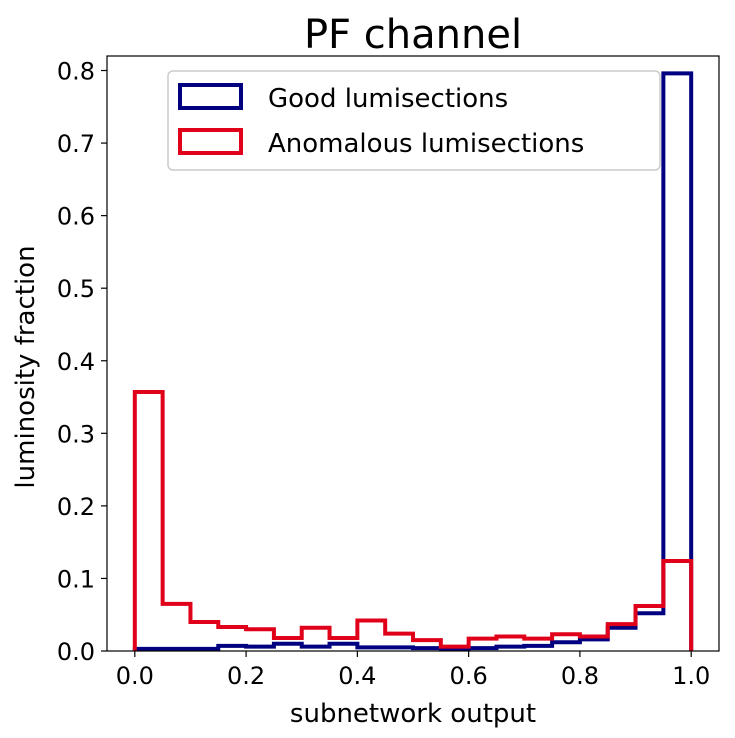  I want to click on x-tick-label: 0.2, so click(246, 676).